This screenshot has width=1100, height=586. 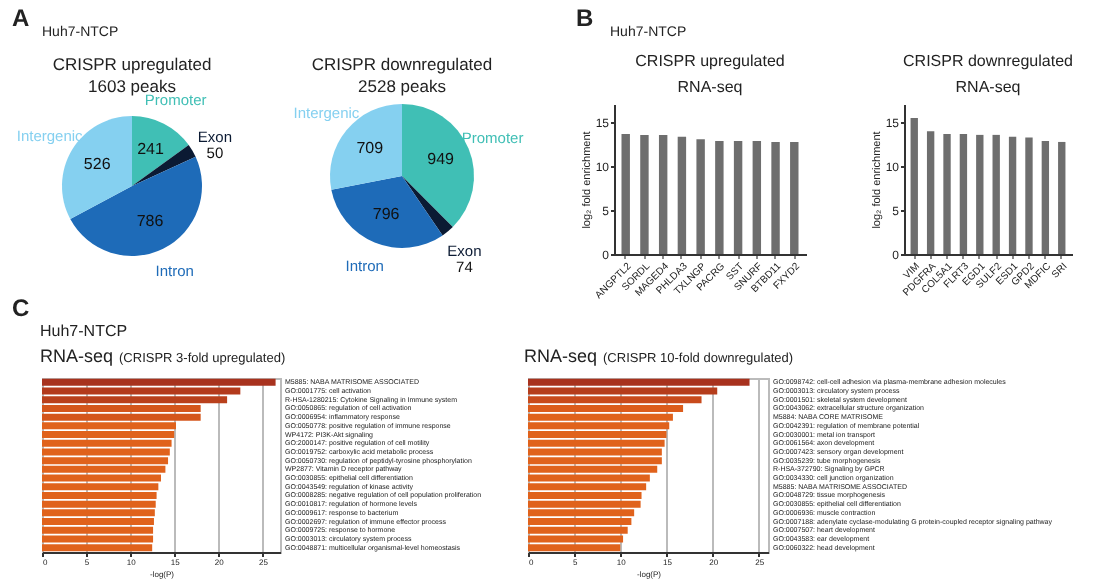 I want to click on text: C, so click(x=21, y=308).